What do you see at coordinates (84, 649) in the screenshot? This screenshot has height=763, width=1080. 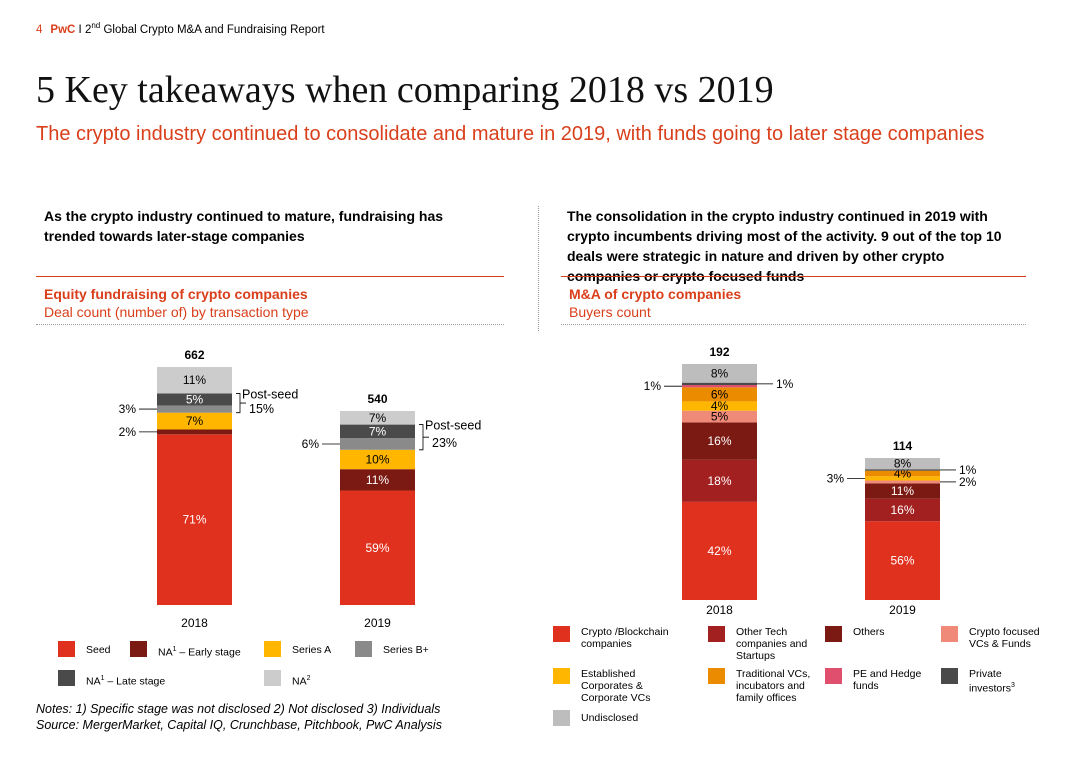 I see `legend-seed: Seed` at bounding box center [84, 649].